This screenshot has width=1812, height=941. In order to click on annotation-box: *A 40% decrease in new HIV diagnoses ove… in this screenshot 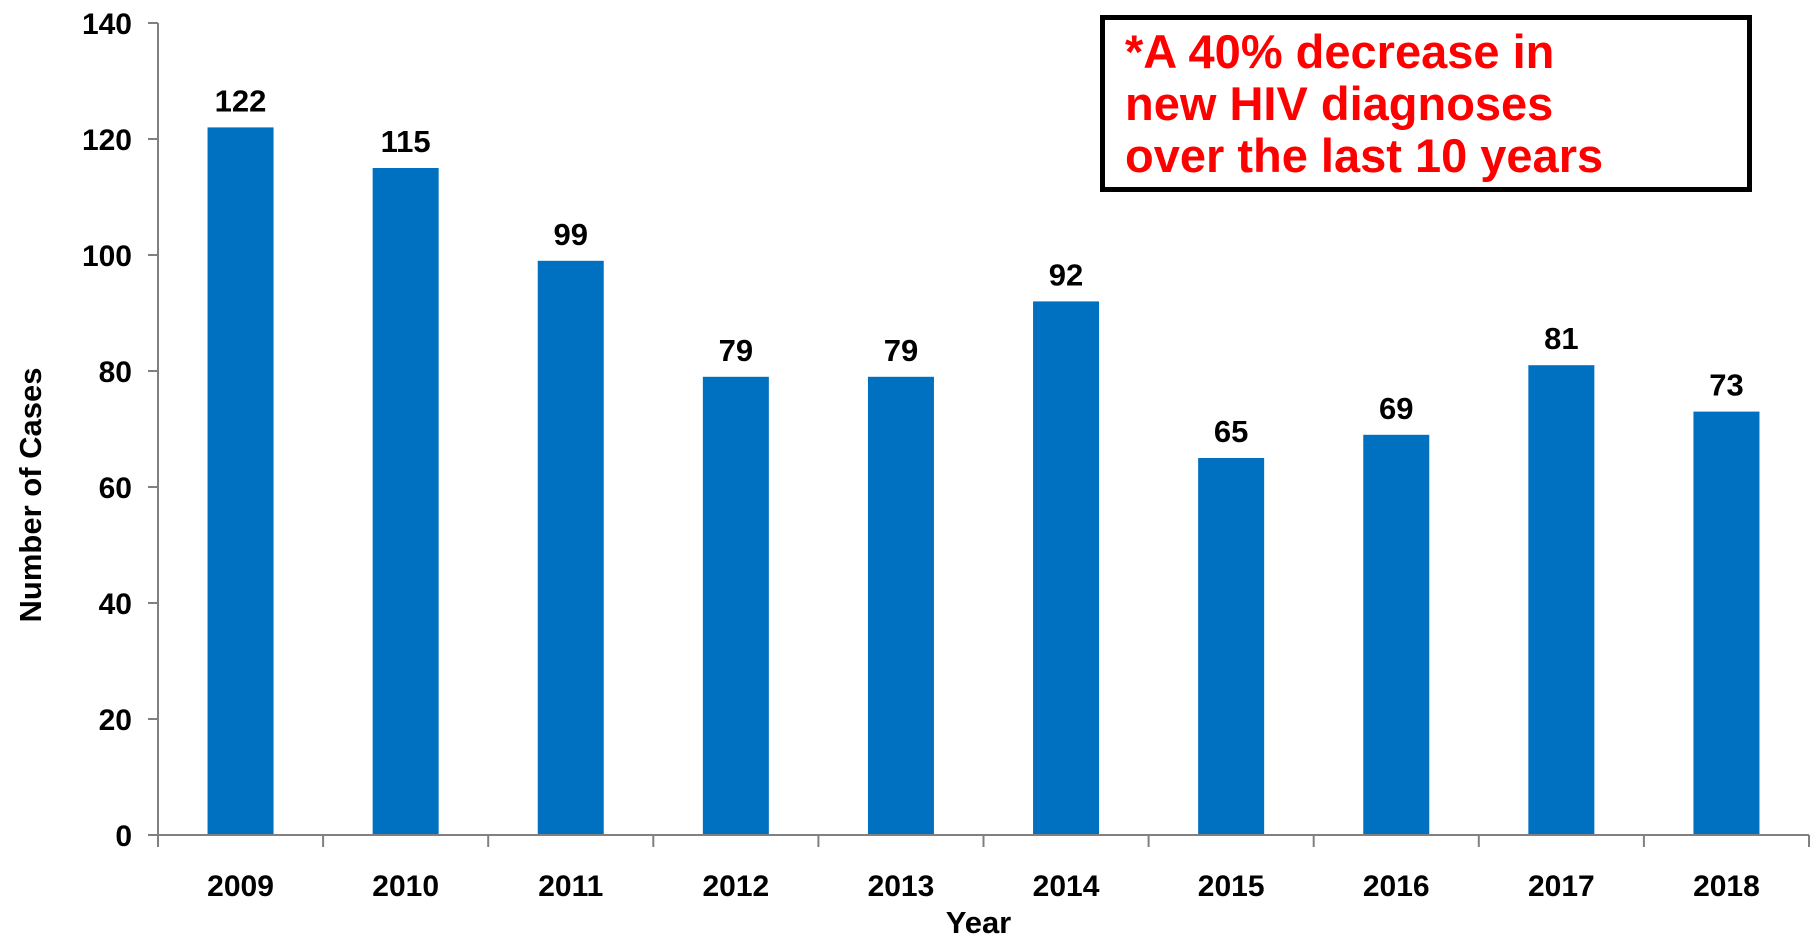, I will do `click(1426, 103)`.